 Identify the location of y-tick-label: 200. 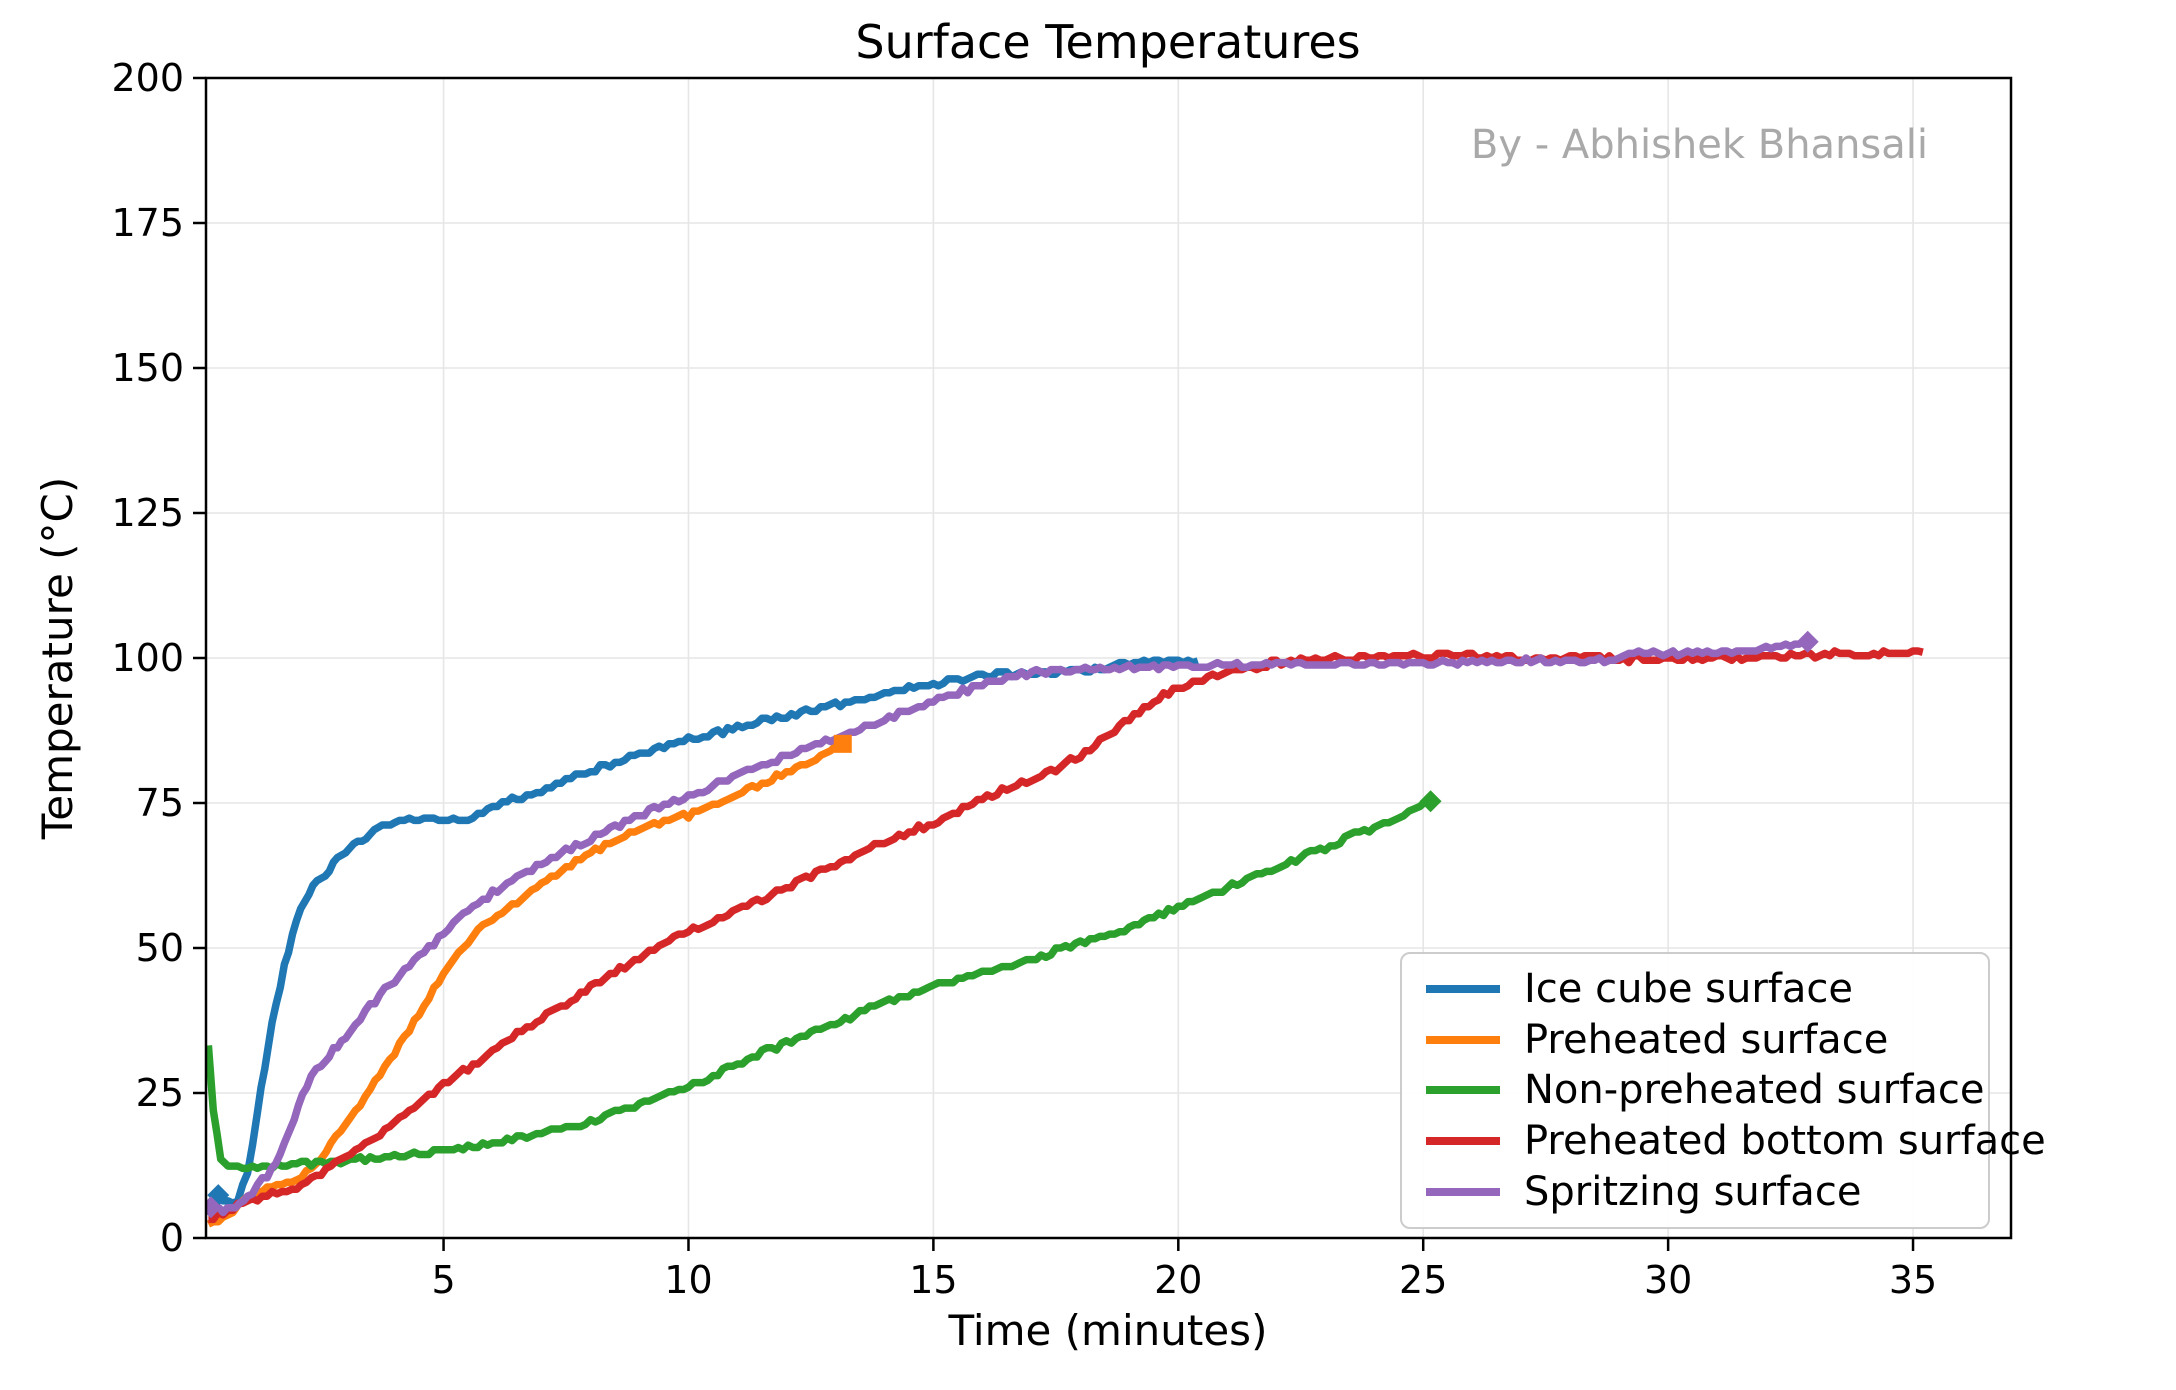
(147, 78).